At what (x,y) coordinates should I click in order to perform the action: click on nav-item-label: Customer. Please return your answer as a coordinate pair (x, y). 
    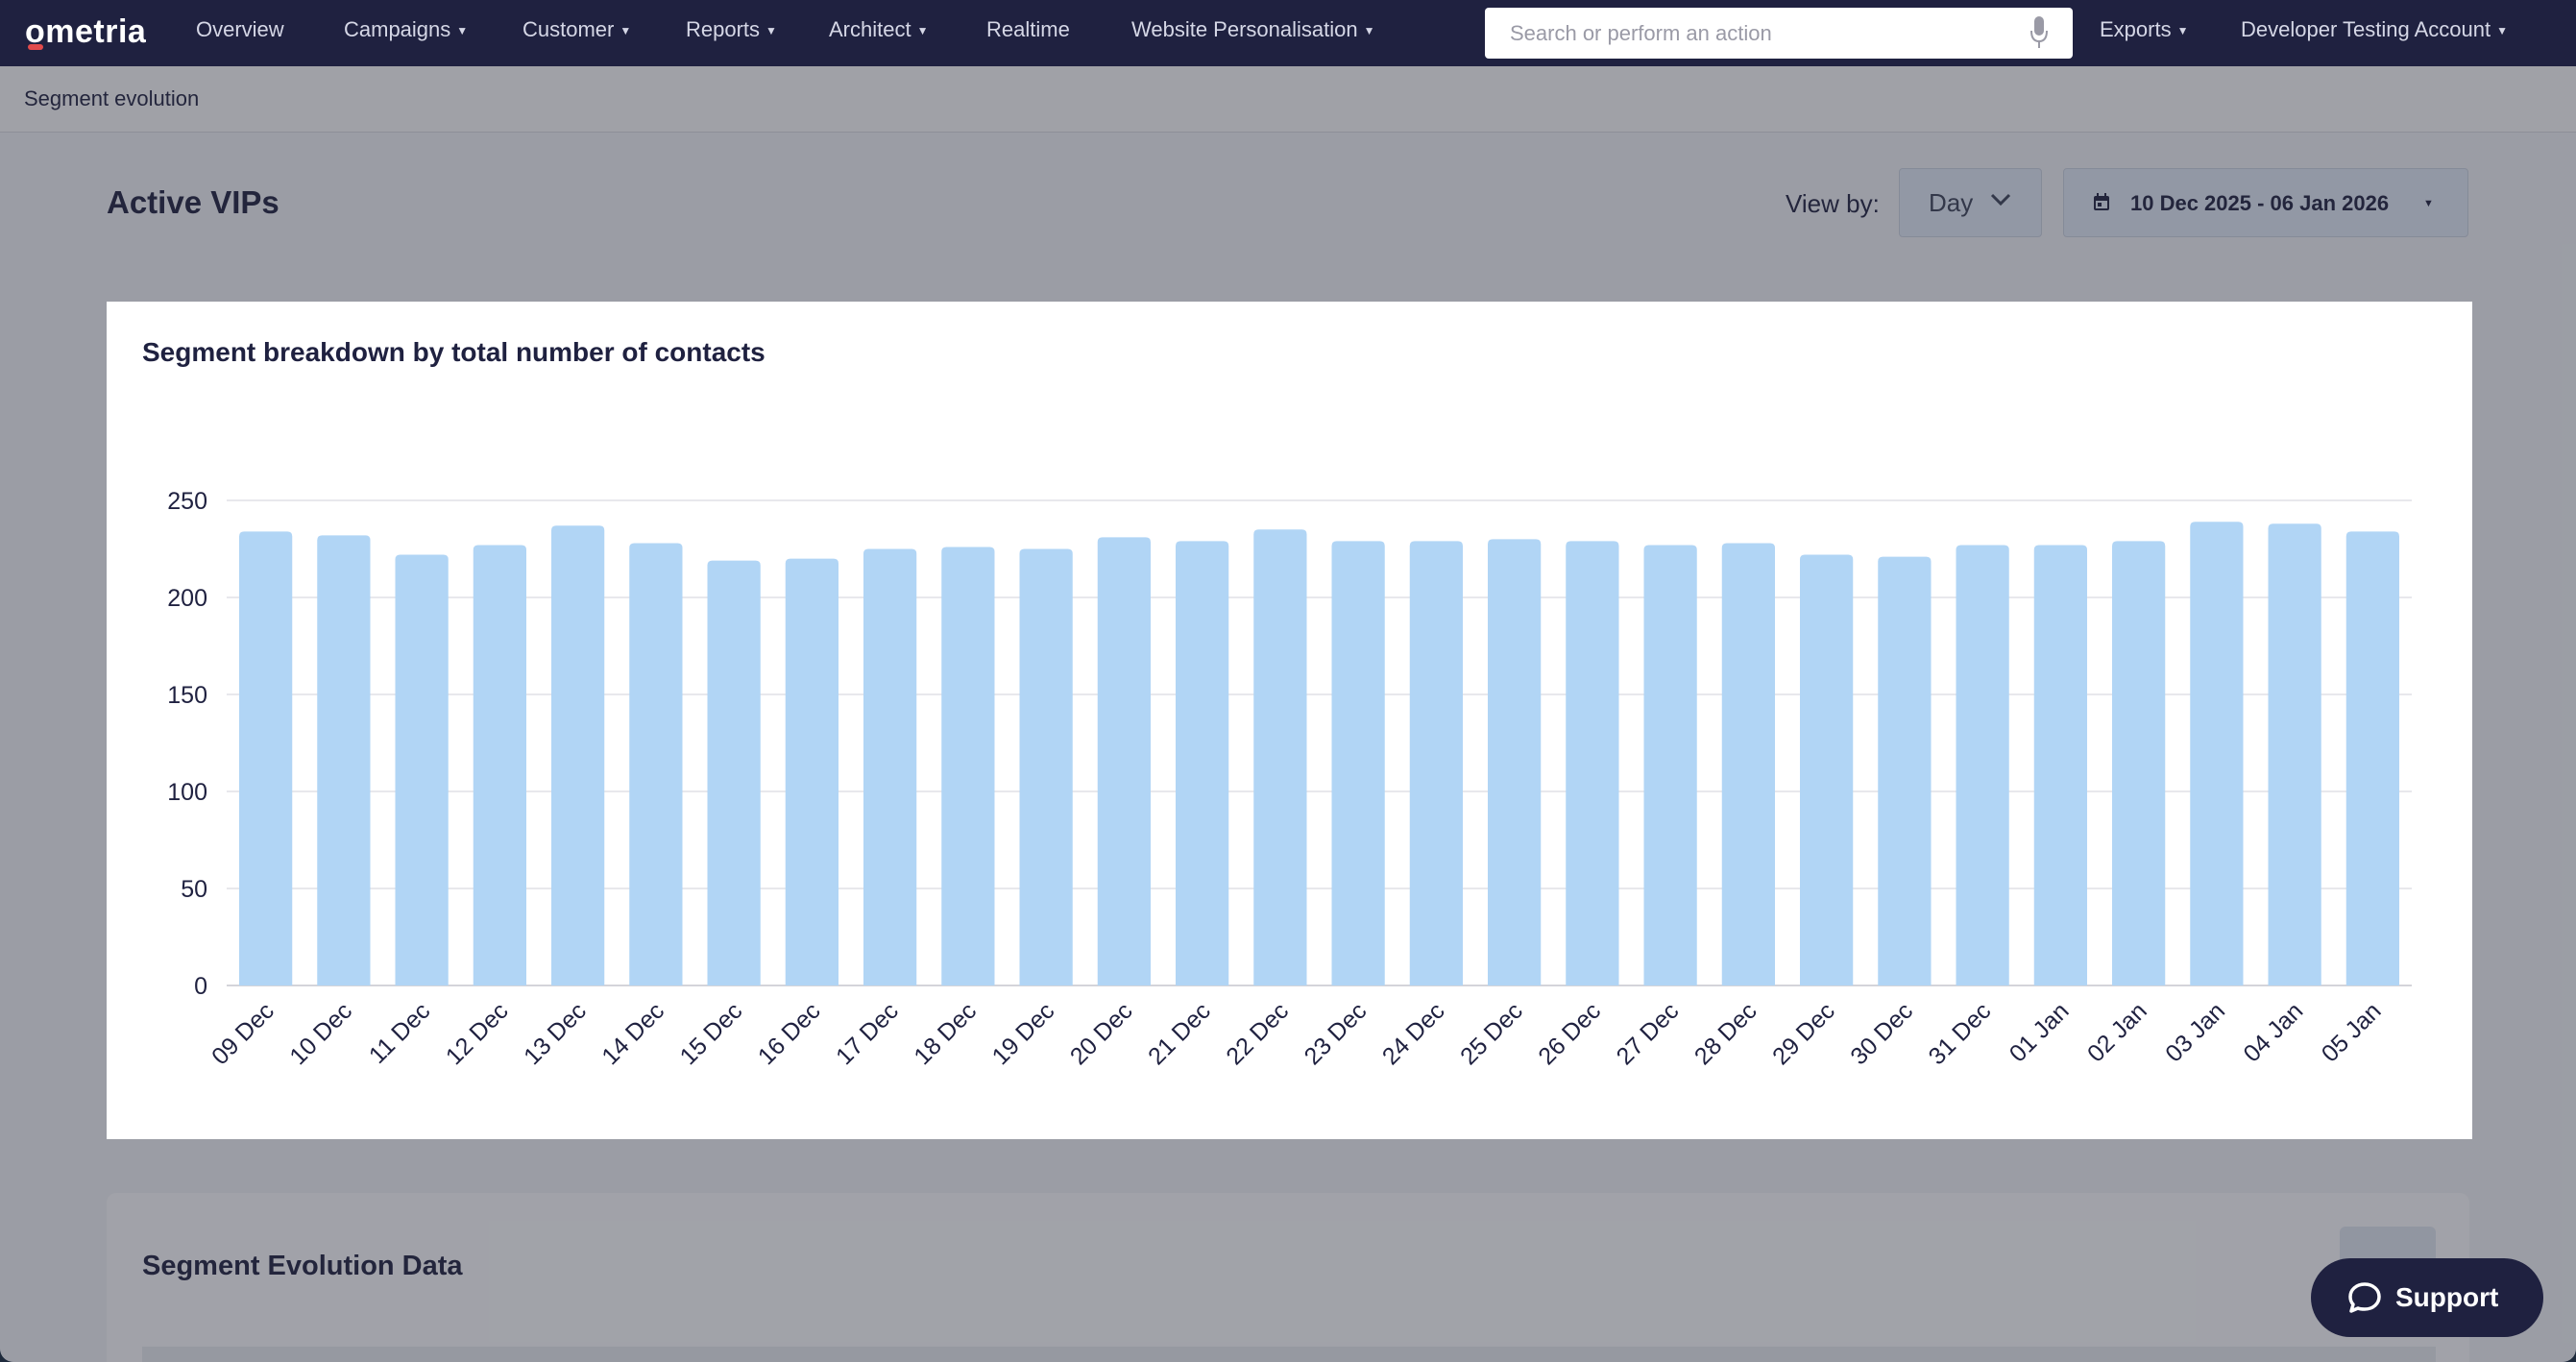
    Looking at the image, I should click on (568, 29).